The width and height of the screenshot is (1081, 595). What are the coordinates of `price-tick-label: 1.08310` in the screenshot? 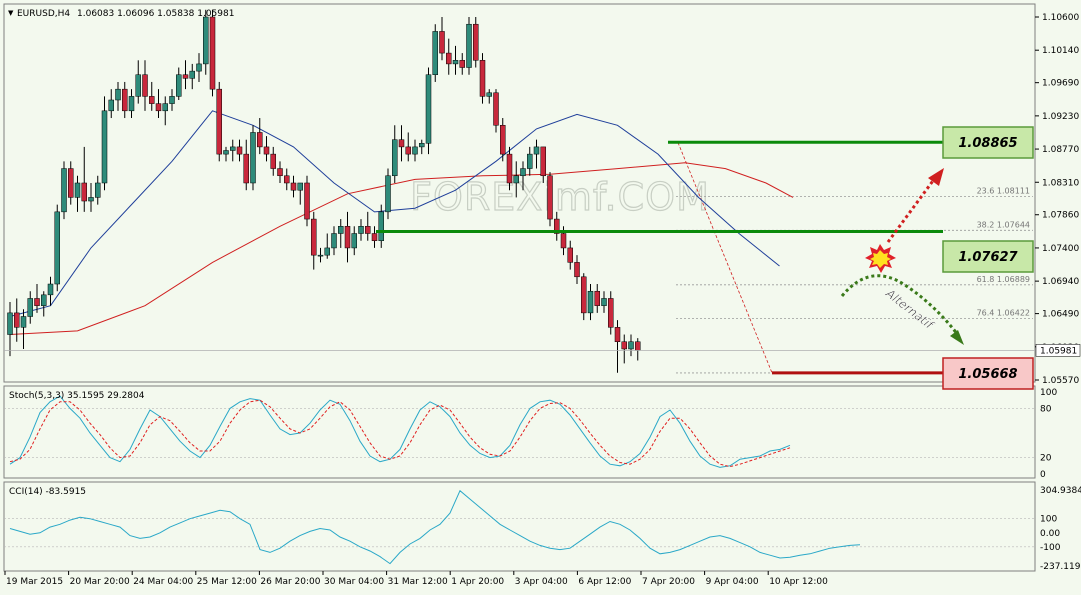 It's located at (1060, 183).